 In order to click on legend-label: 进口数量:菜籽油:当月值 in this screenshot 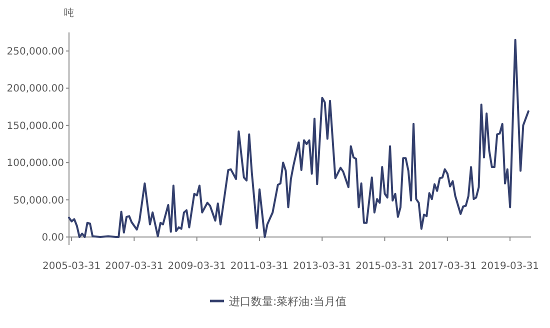, I will do `click(287, 301)`.